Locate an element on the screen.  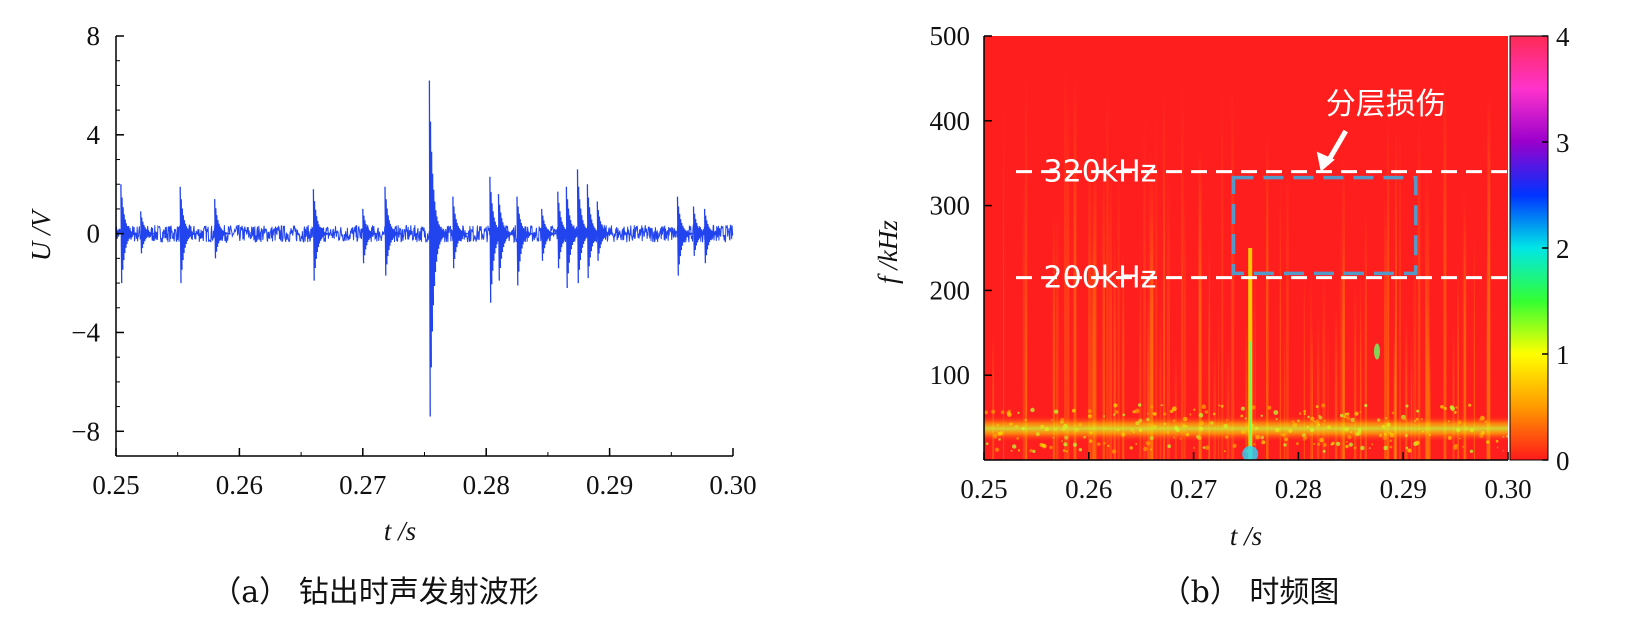
colorbar-tick-label: 4 is located at coordinates (1563, 37).